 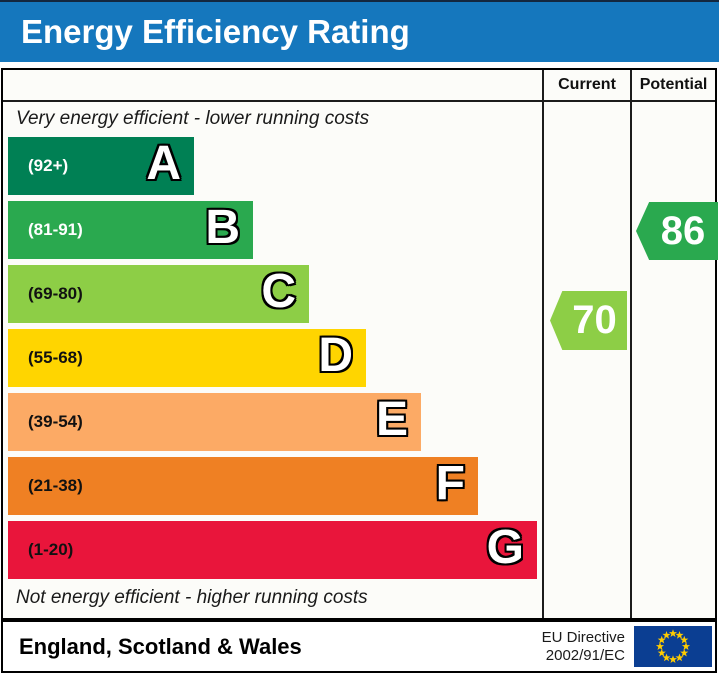 What do you see at coordinates (272, 550) in the screenshot?
I see `band-row-g: (1-20) G` at bounding box center [272, 550].